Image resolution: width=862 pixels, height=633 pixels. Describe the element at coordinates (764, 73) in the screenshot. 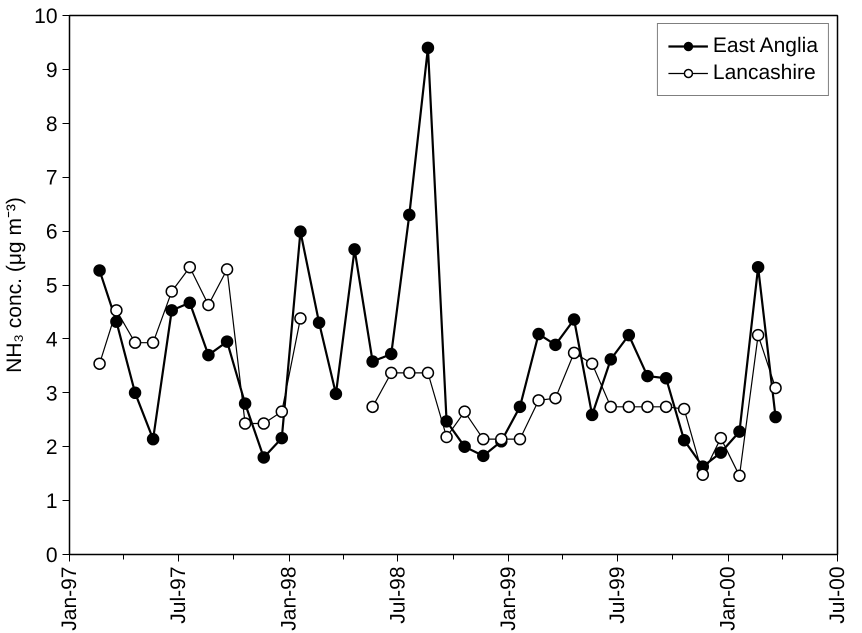

I see `legend-label: Lancashire` at that location.